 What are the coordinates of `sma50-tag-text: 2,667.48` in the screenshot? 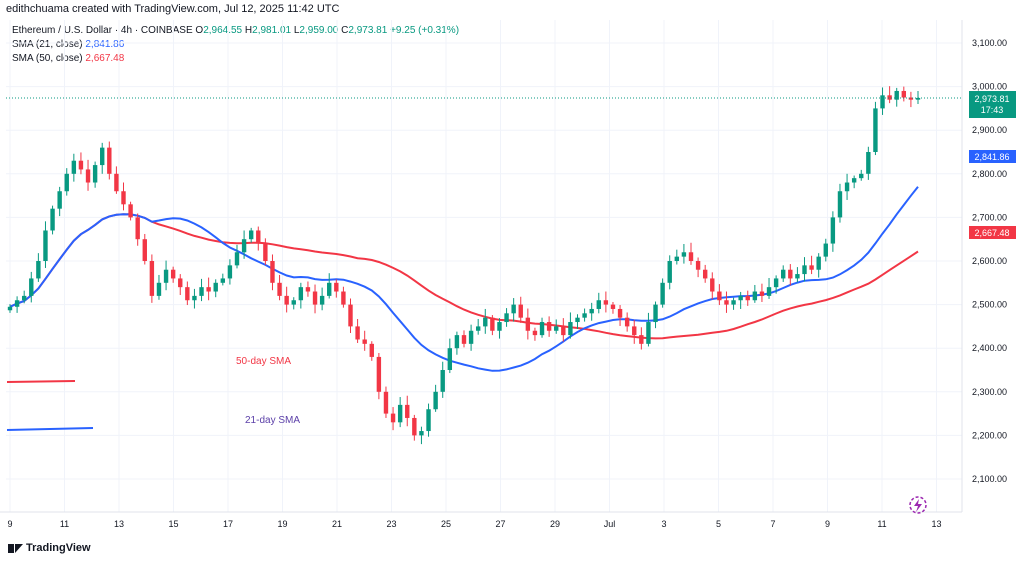 It's located at (991, 233).